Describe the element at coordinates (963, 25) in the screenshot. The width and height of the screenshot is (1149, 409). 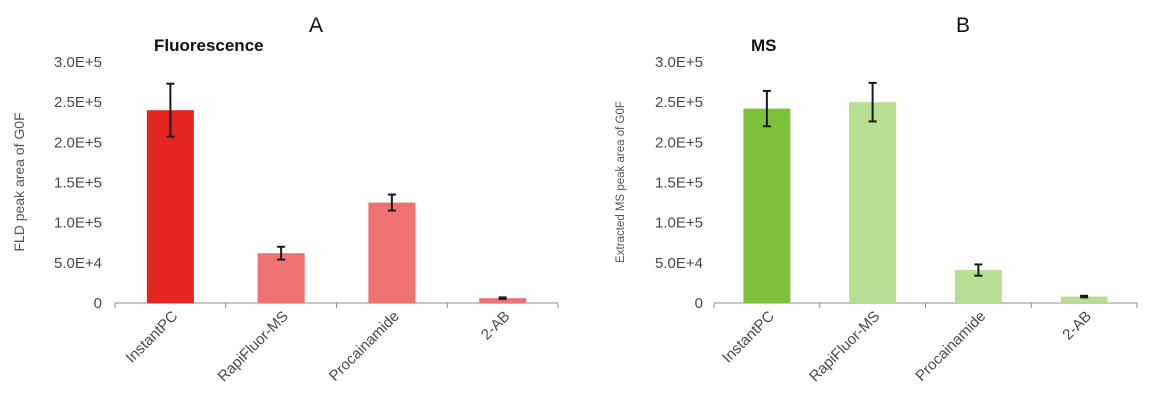
I see `panel-label: B` at that location.